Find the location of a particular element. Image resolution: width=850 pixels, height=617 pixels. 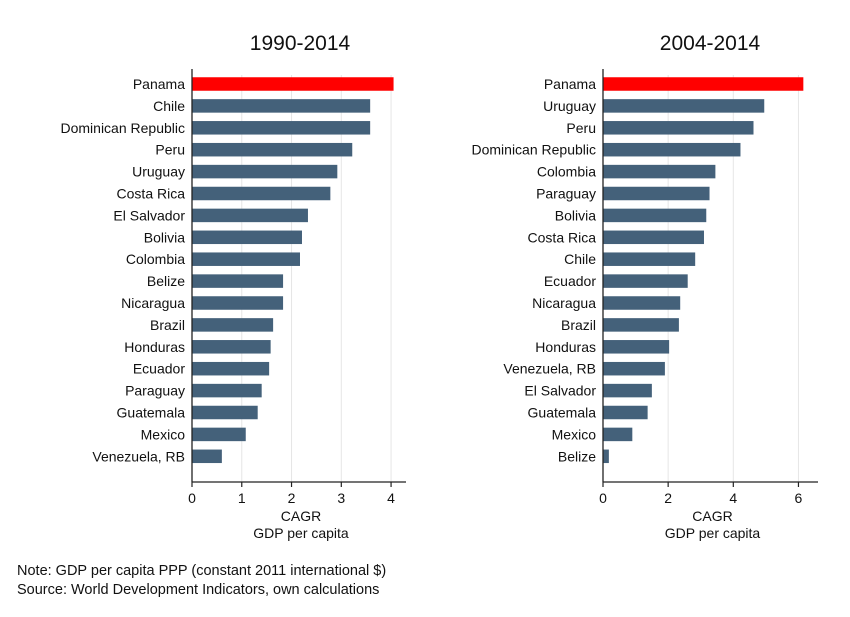

chart-title-1: 1990-2014 is located at coordinates (300, 43).